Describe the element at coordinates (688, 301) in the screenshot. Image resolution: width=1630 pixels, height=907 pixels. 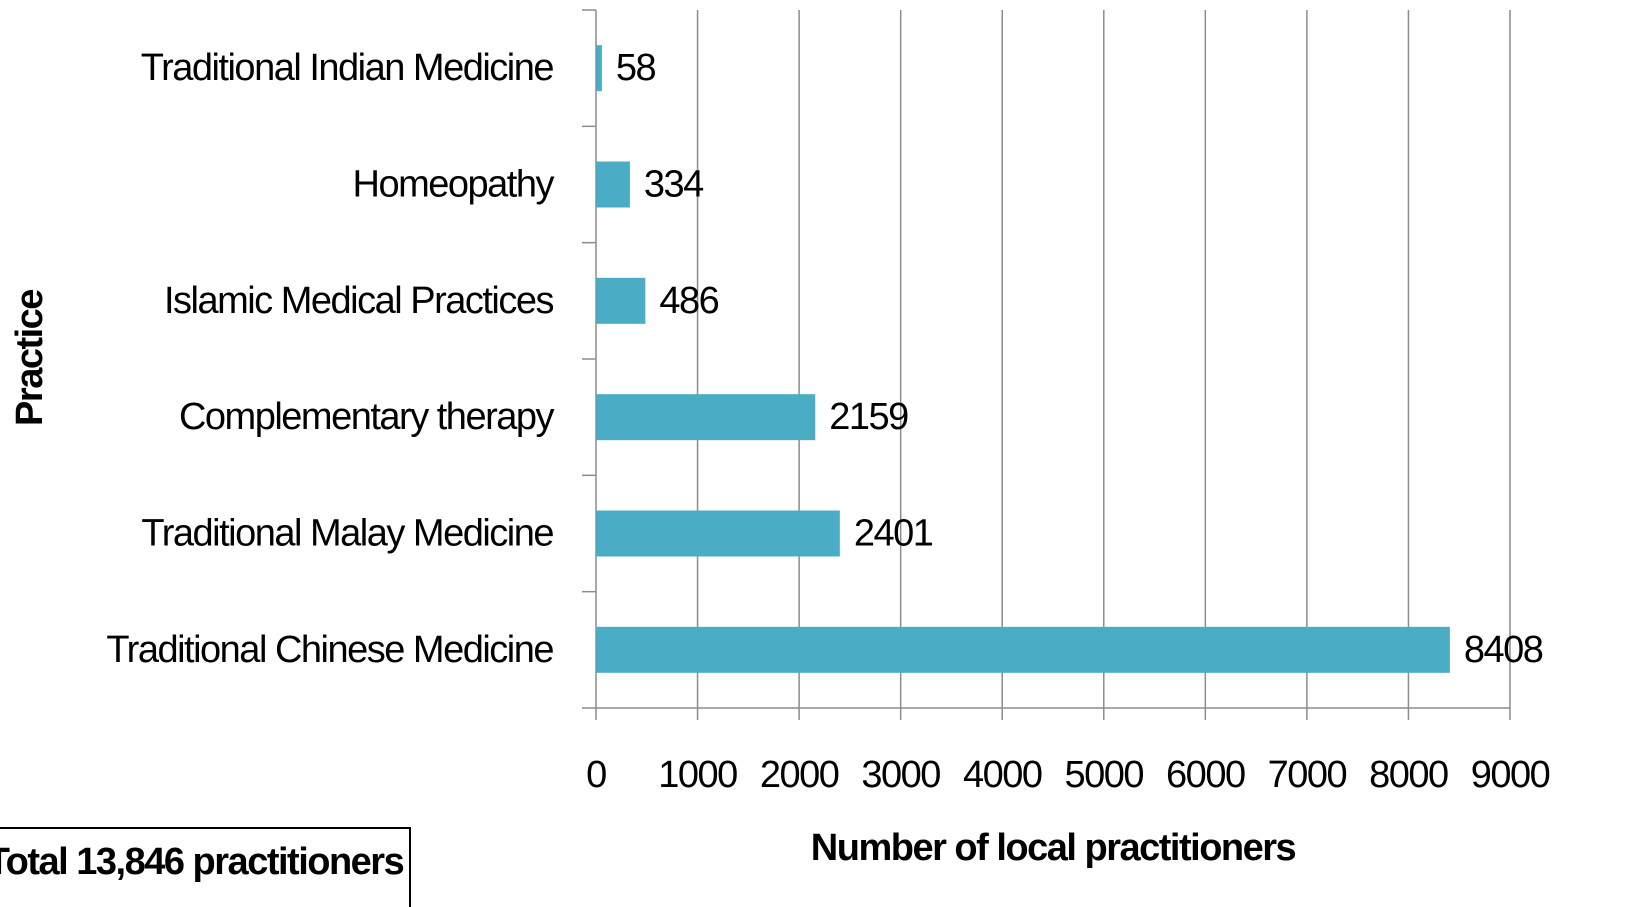
I see `value-label: 486` at that location.